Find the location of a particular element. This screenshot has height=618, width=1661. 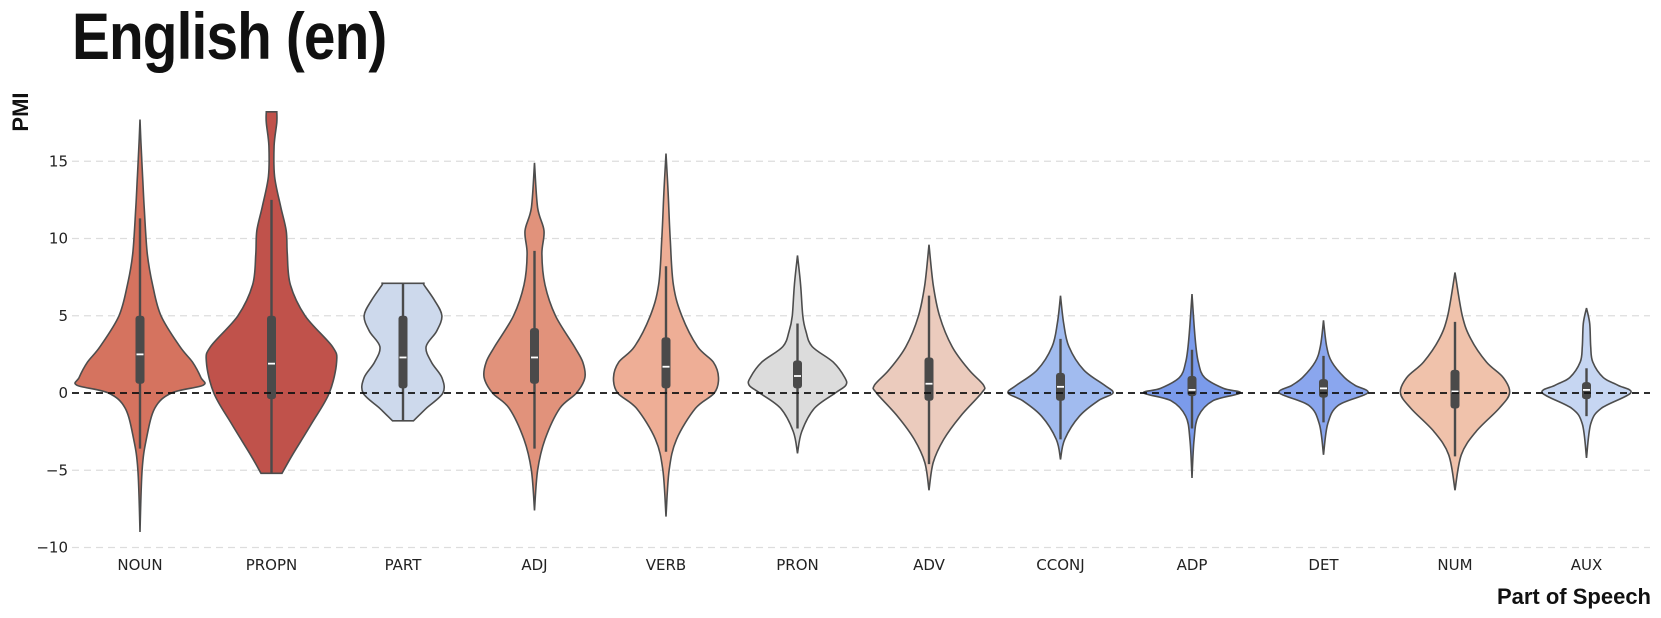

y-tick-label: 5 is located at coordinates (63, 316).